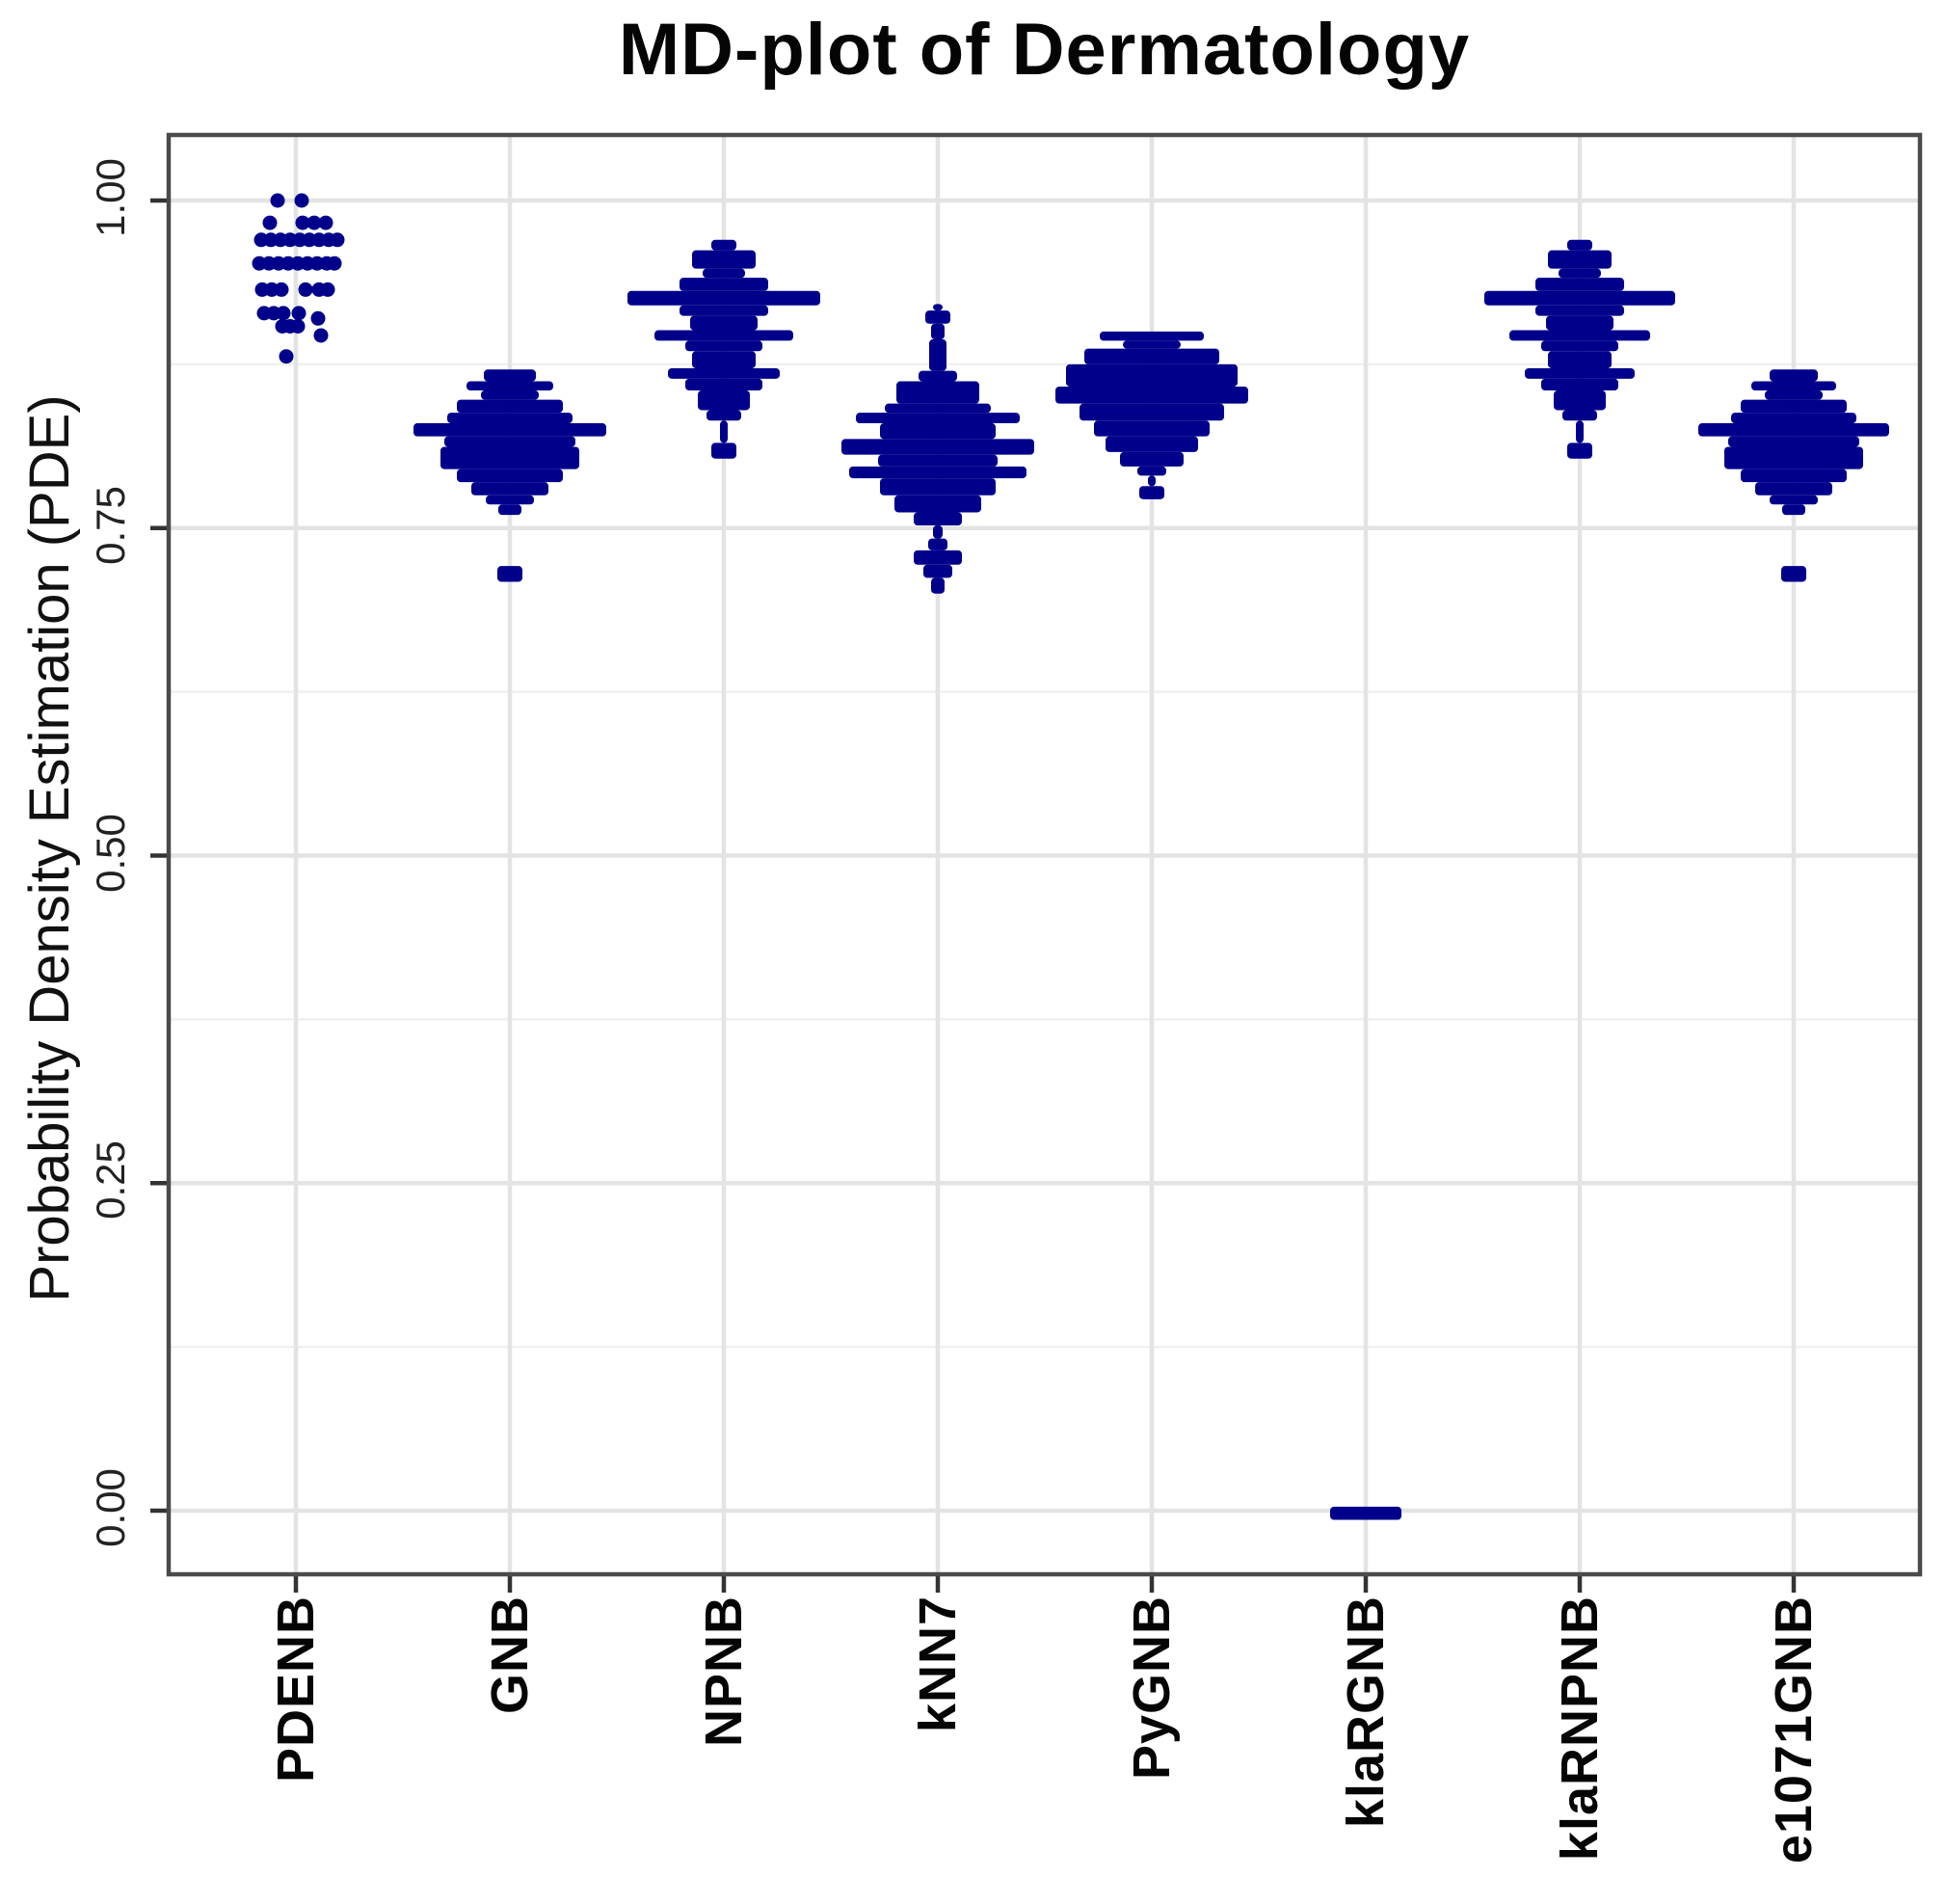 The image size is (1946, 1904). What do you see at coordinates (1580, 1729) in the screenshot?
I see `x-tick-label-klarnpnb: klaRNPNB` at bounding box center [1580, 1729].